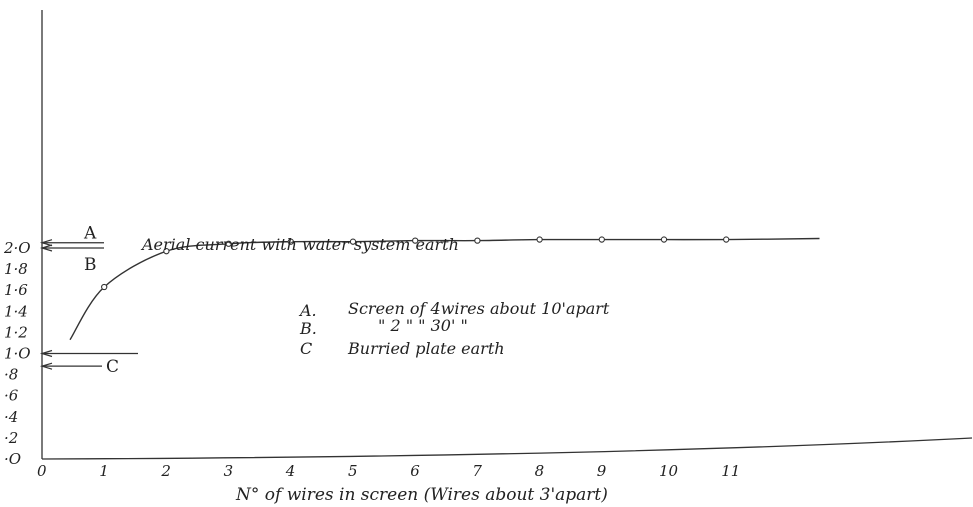  Describe the element at coordinates (16, 332) in the screenshot. I see `y-tick-label: 1·2` at that location.